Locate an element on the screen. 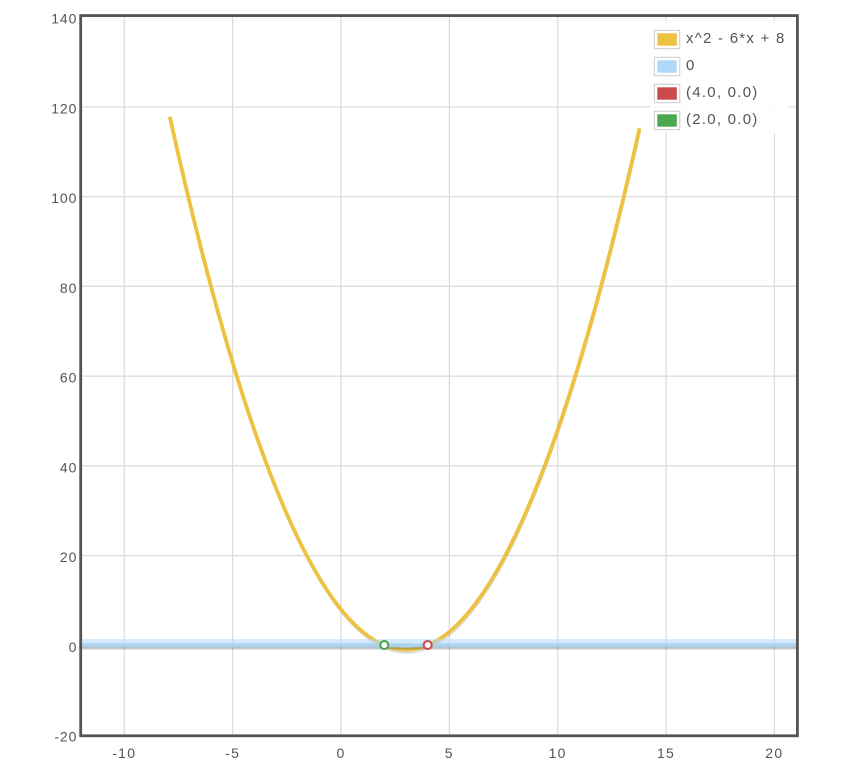  svg-text: 140 is located at coordinates (64, 19).